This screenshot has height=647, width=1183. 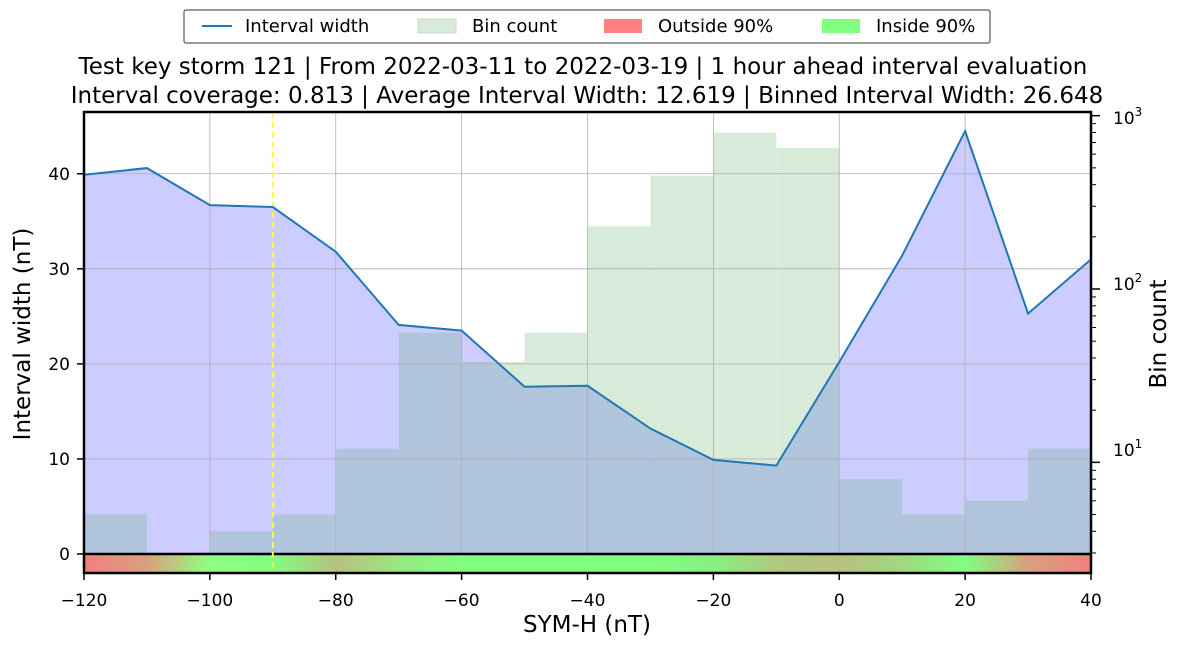 I want to click on x-axis-label: SYM-H (nT), so click(x=587, y=625).